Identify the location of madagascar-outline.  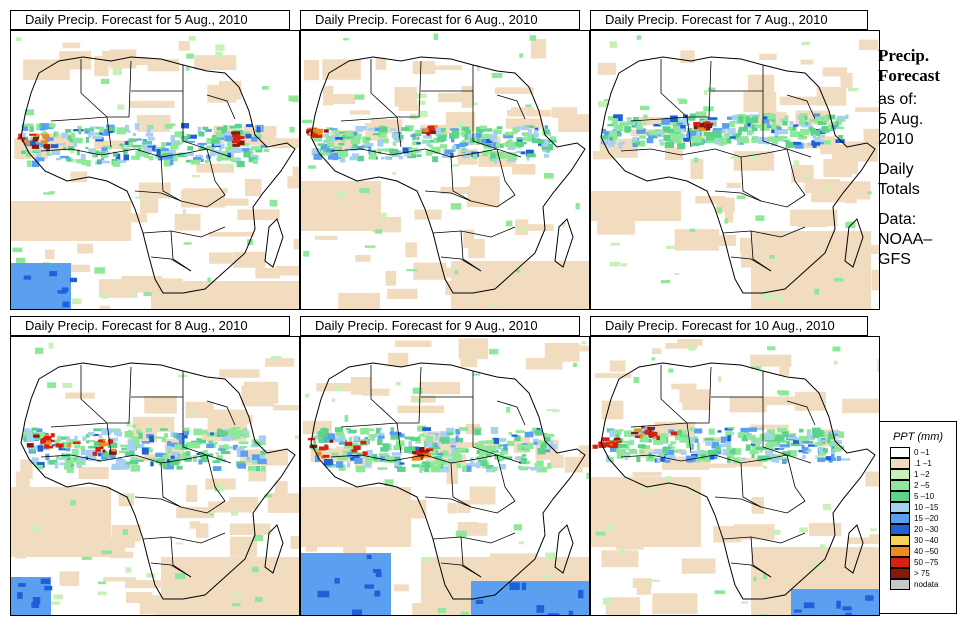
(274, 549).